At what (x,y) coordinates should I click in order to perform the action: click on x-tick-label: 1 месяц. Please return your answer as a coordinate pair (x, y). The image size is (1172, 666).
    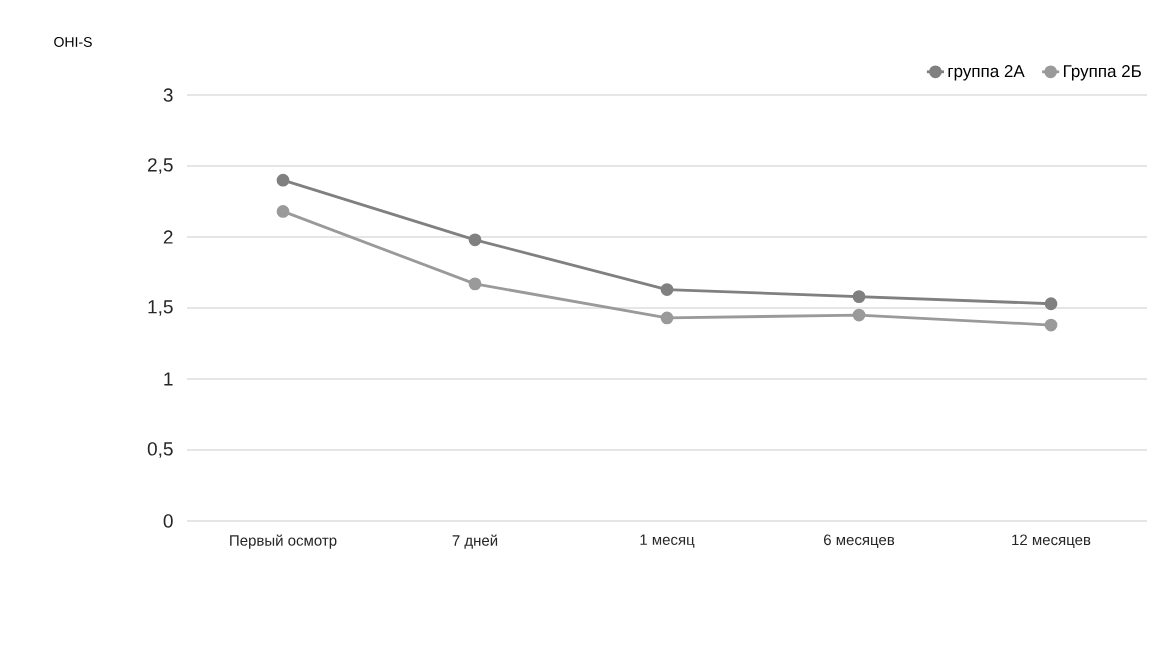
    Looking at the image, I should click on (667, 541).